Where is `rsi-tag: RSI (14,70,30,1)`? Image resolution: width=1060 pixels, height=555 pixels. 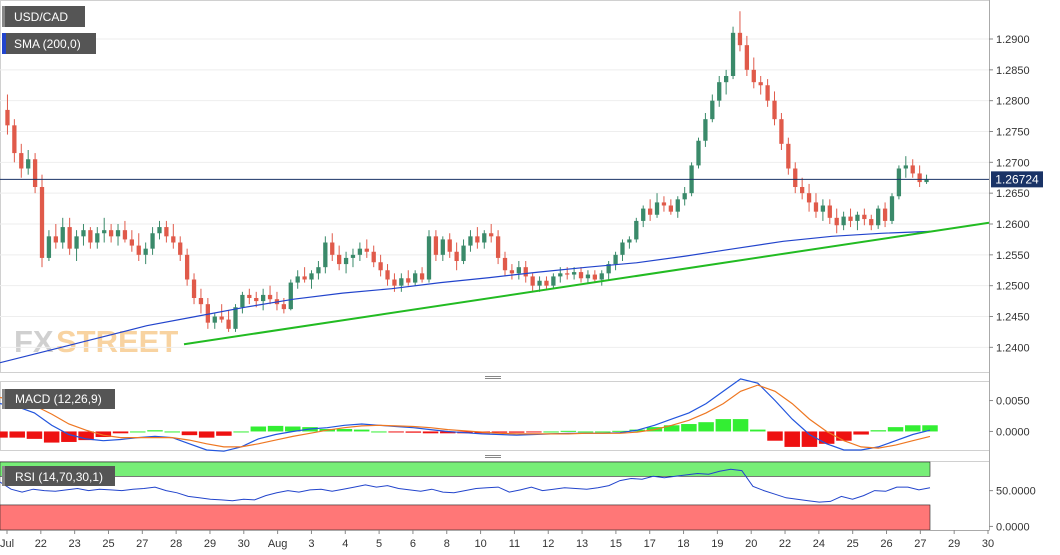 rsi-tag: RSI (14,70,30,1) is located at coordinates (58, 476).